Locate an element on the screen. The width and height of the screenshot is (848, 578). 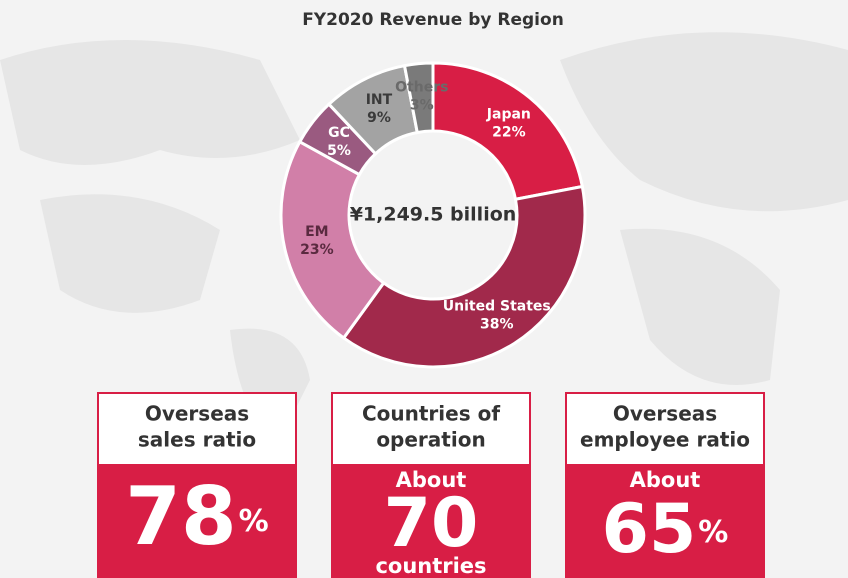
slice-value: 9% is located at coordinates (379, 118).